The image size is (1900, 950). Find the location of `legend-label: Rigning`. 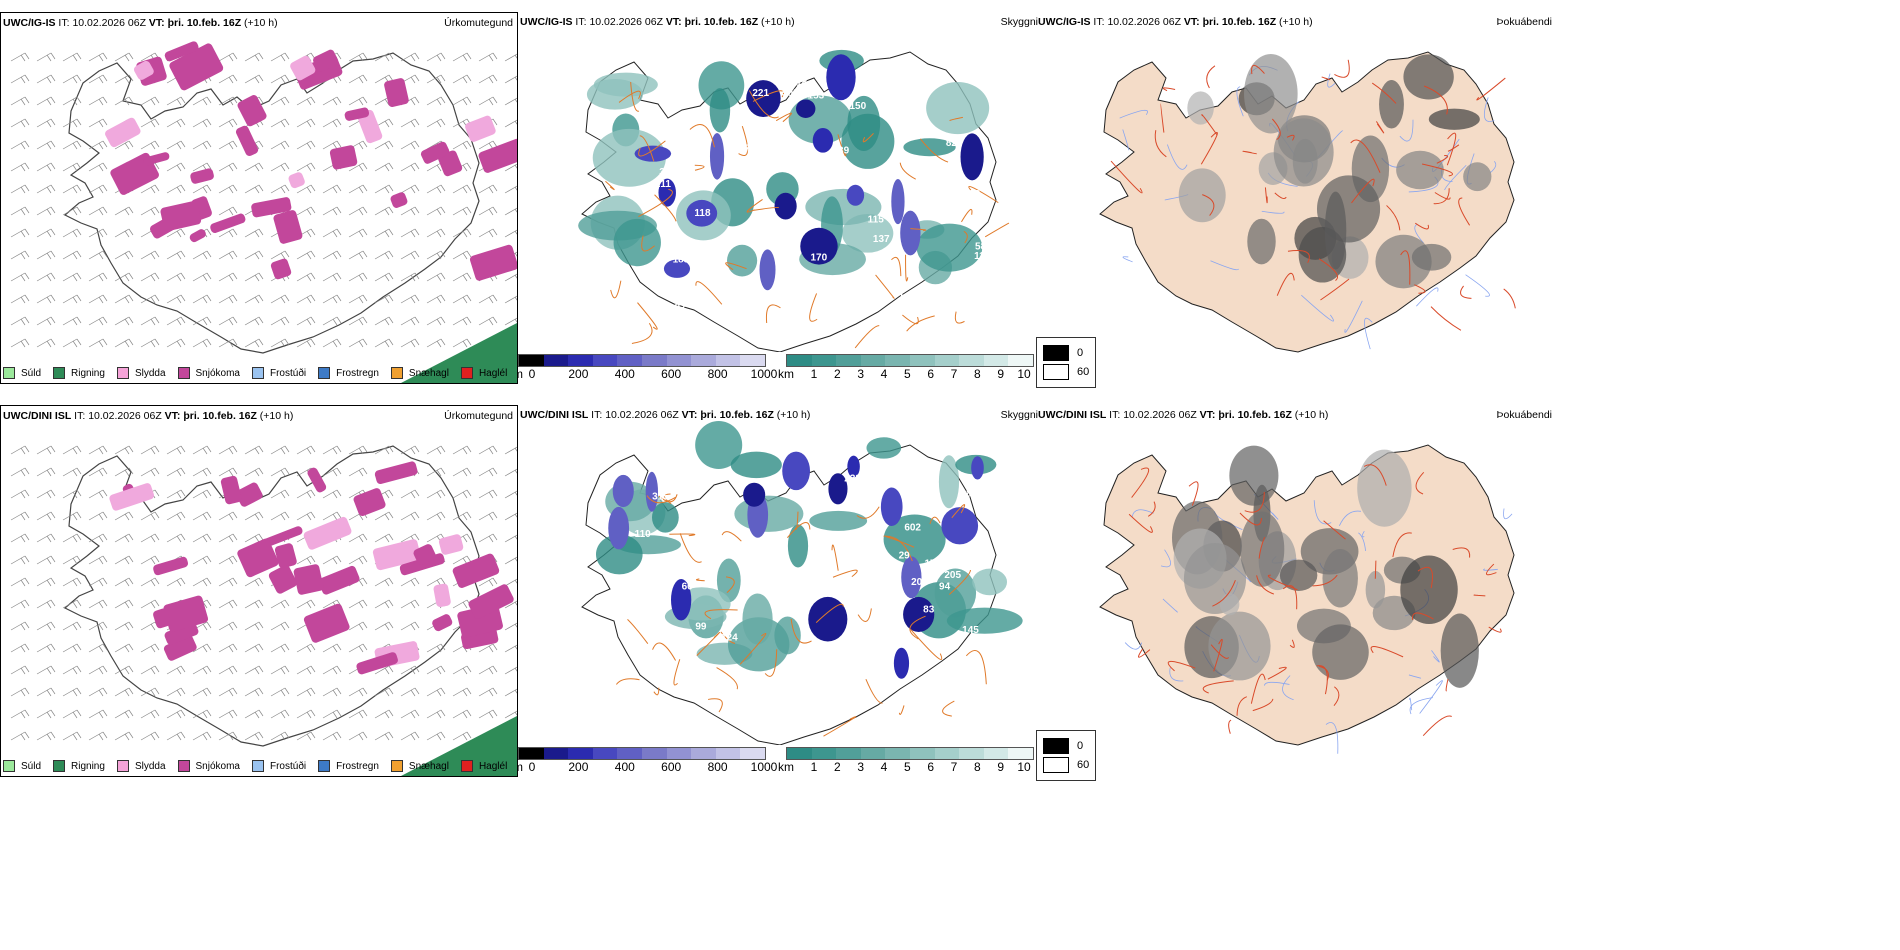

legend-label: Rigning is located at coordinates (88, 766).